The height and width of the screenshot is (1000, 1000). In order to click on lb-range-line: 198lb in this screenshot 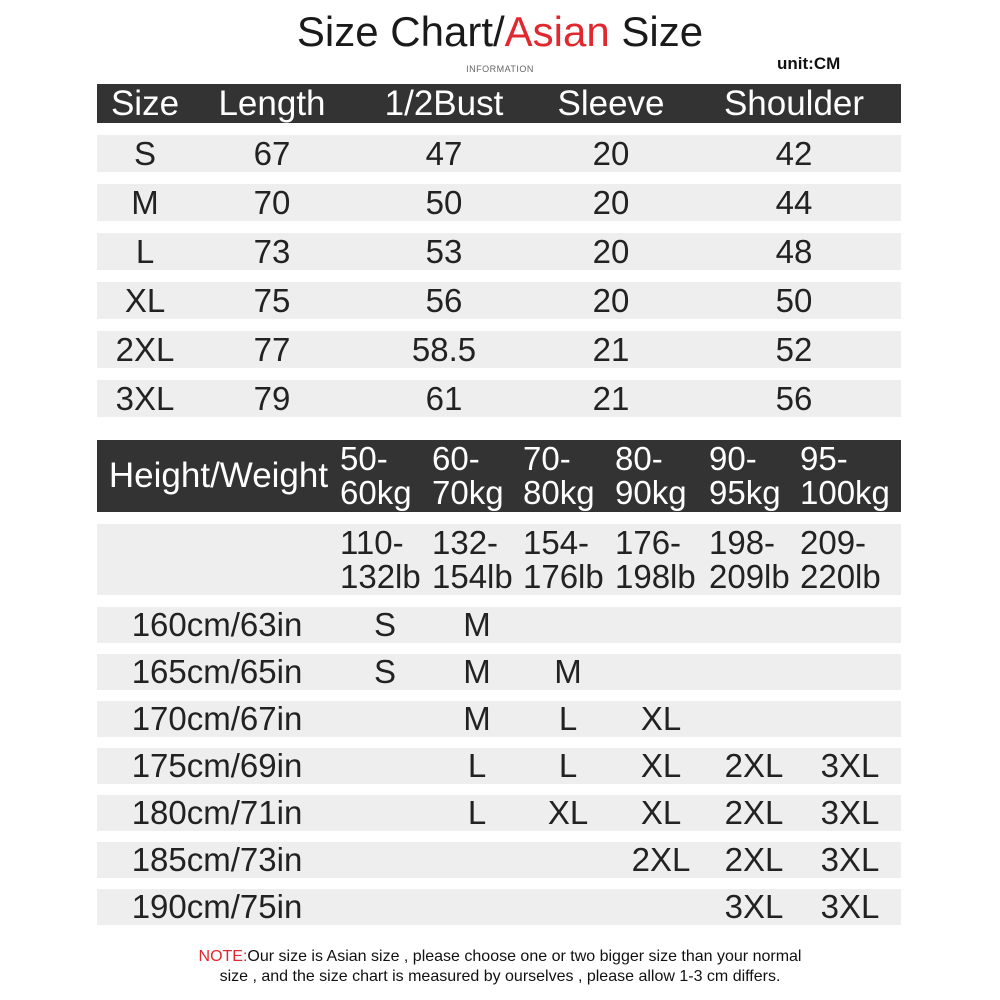, I will do `click(655, 576)`.